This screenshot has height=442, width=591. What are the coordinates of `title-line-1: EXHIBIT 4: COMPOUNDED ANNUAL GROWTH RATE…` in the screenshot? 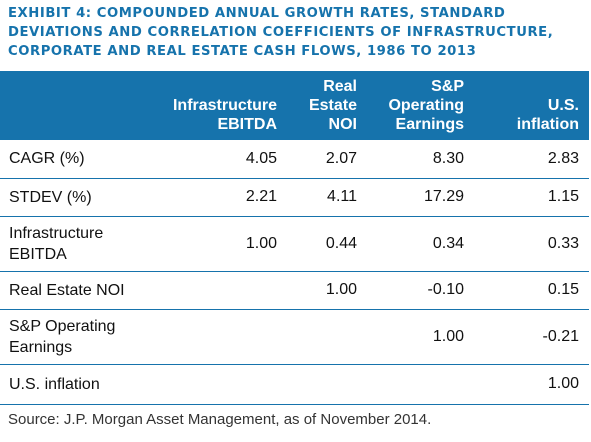 It's located at (295, 13).